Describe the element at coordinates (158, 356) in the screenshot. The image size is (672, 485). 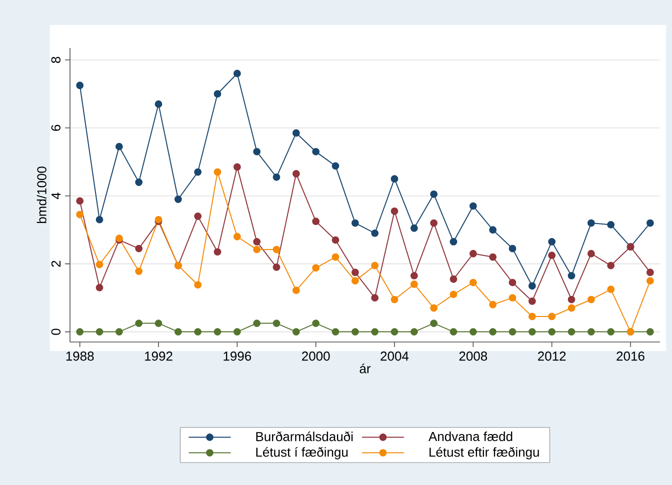
I see `x-tick-label: 1992` at that location.